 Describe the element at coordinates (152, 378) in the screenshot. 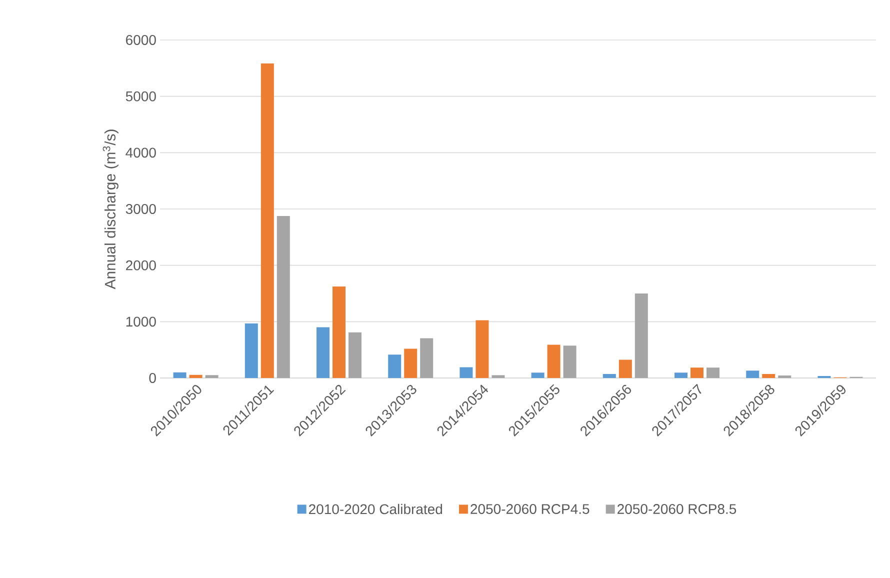

I see `y-tick-label: 0` at that location.